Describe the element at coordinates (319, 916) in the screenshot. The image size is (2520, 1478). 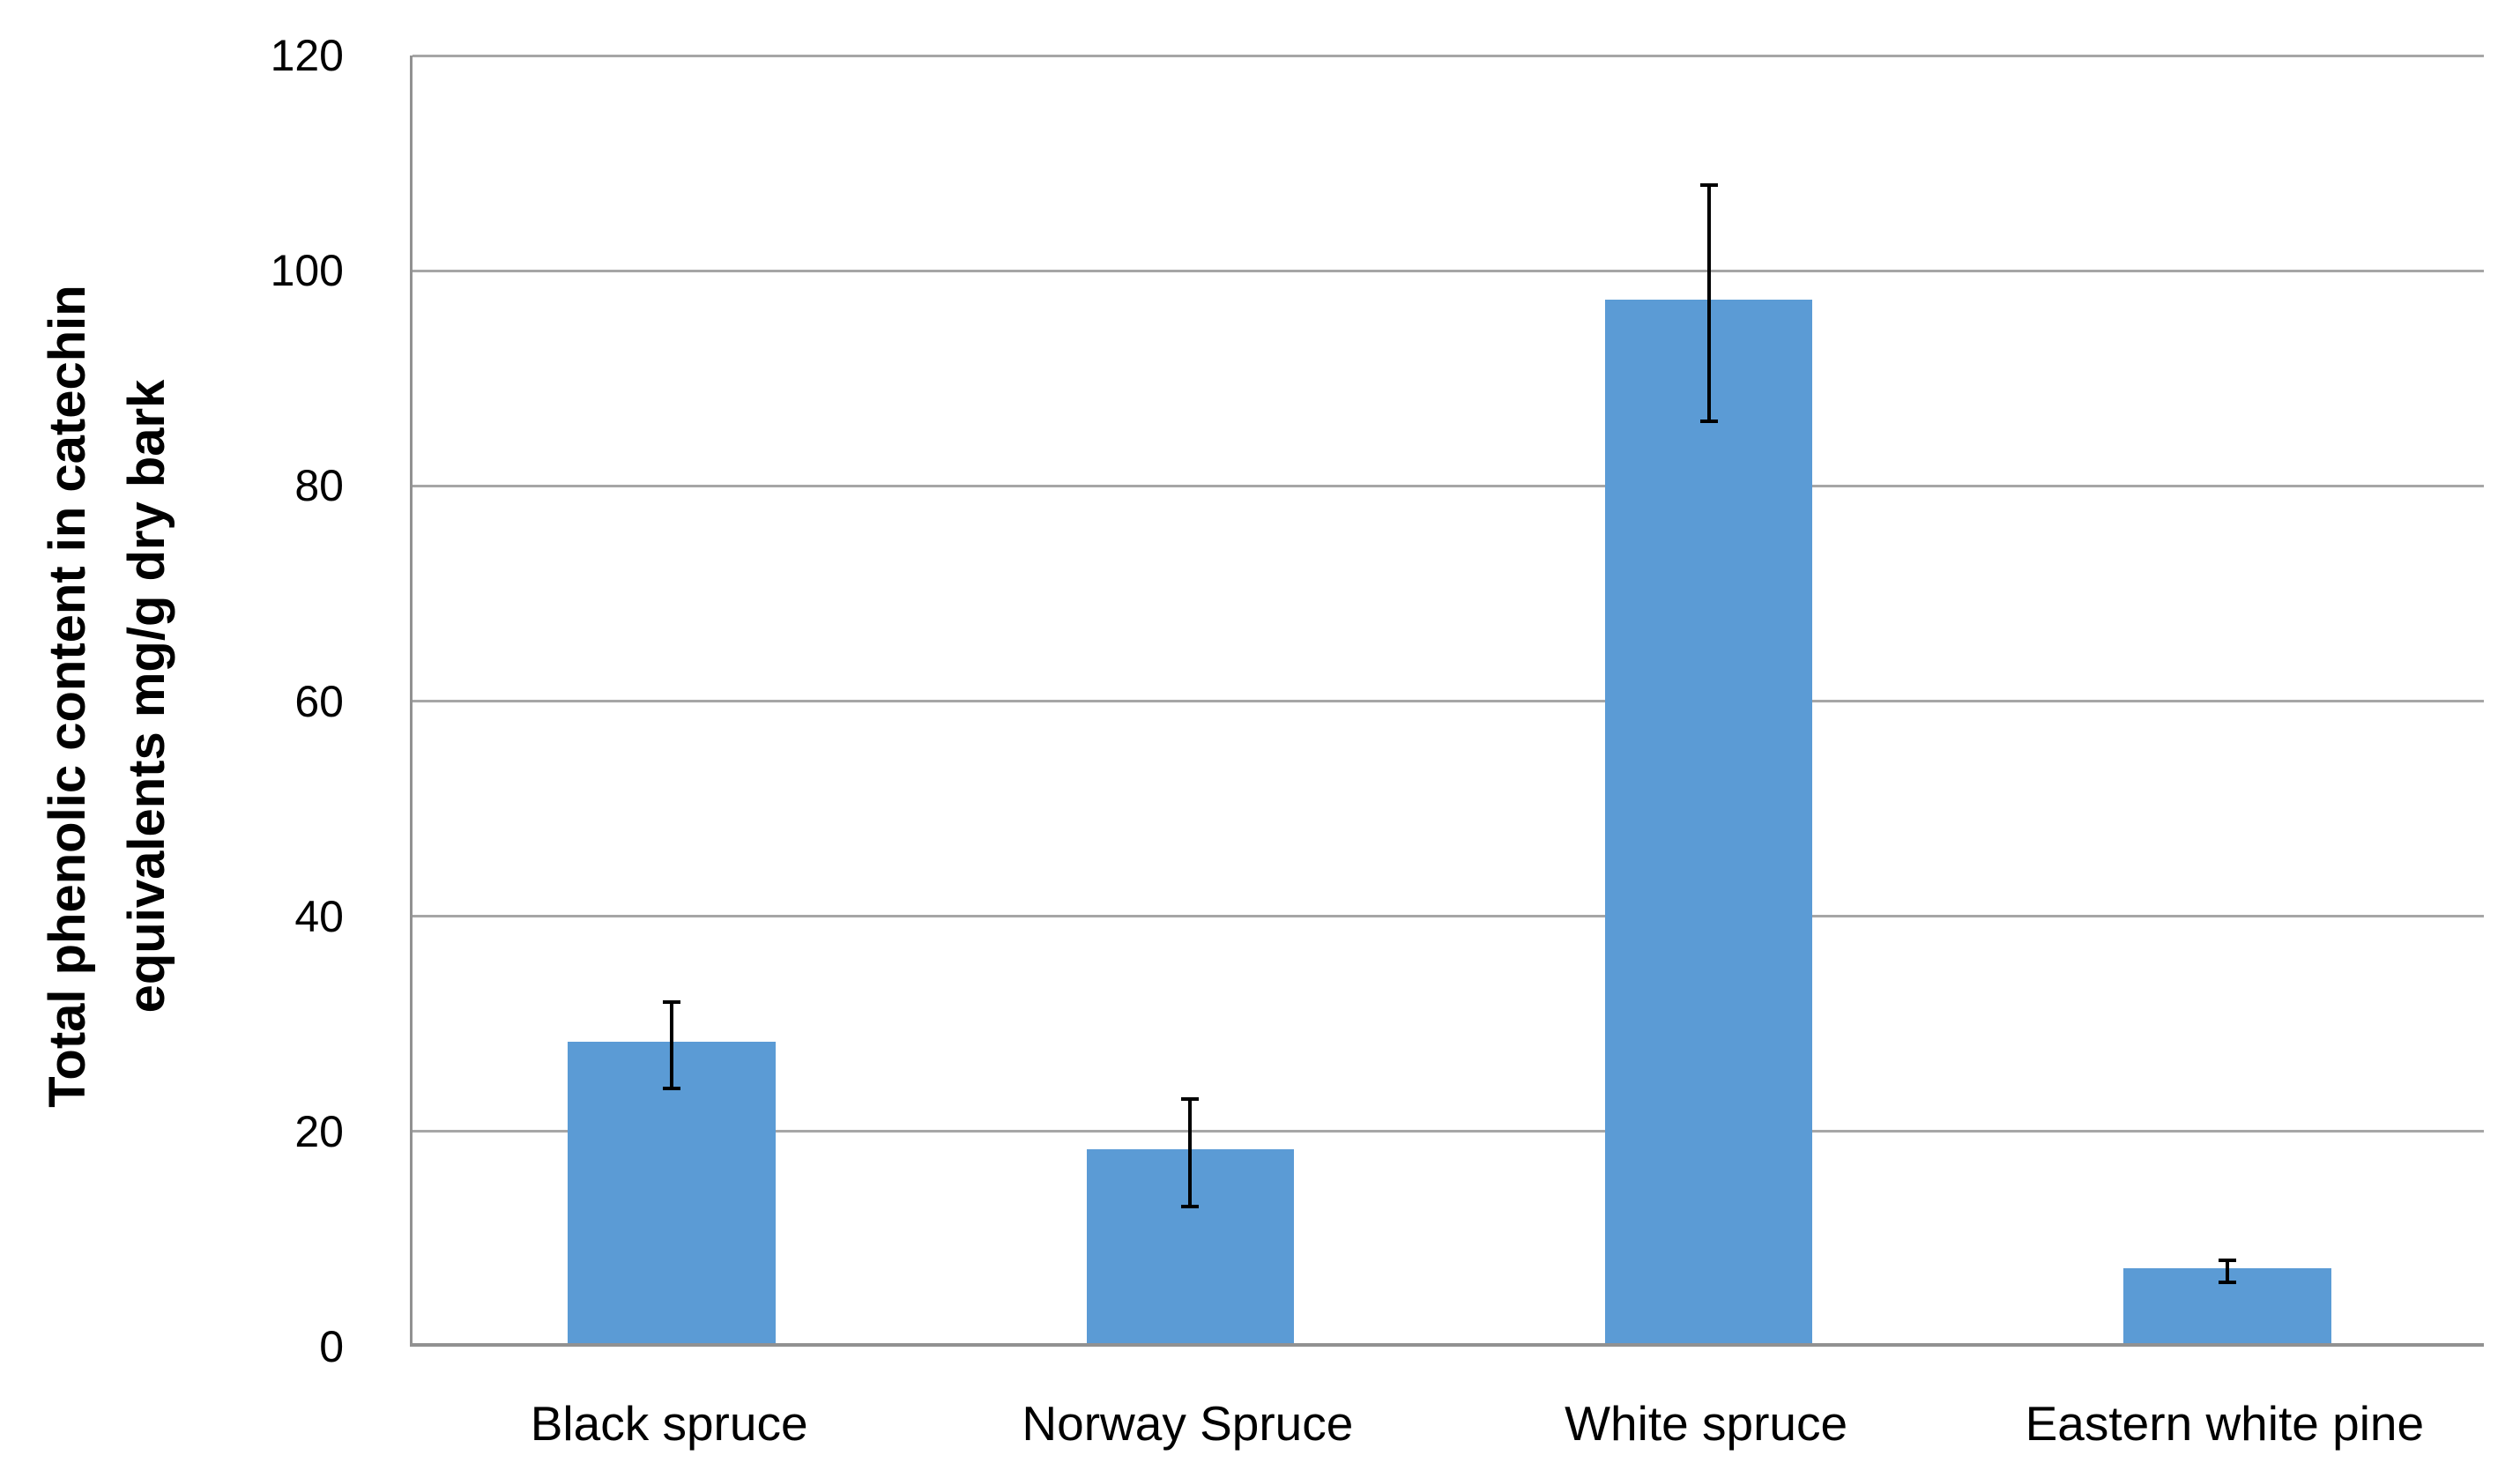
I see `y-tick-label-40: 40` at that location.